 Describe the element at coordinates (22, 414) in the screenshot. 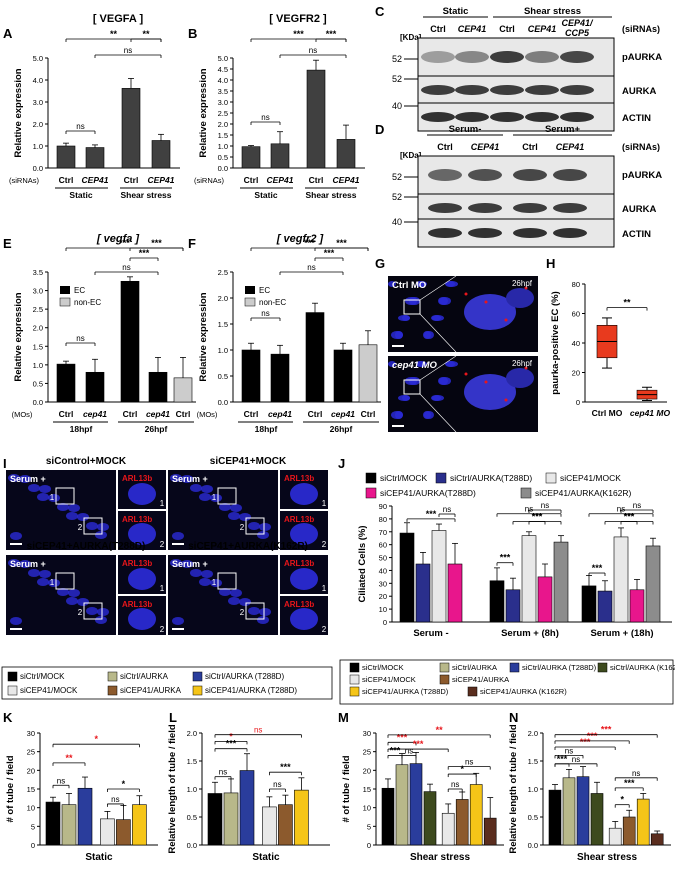

I see `ef-rowlabel: (MOs)` at that location.